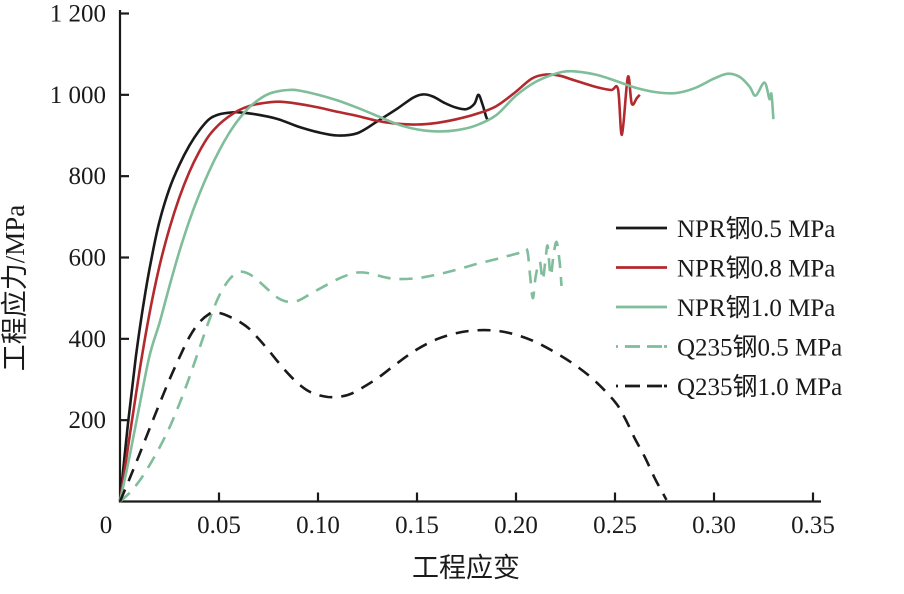 This screenshot has height=594, width=904. I want to click on y-tick-label: 800, so click(88, 176).